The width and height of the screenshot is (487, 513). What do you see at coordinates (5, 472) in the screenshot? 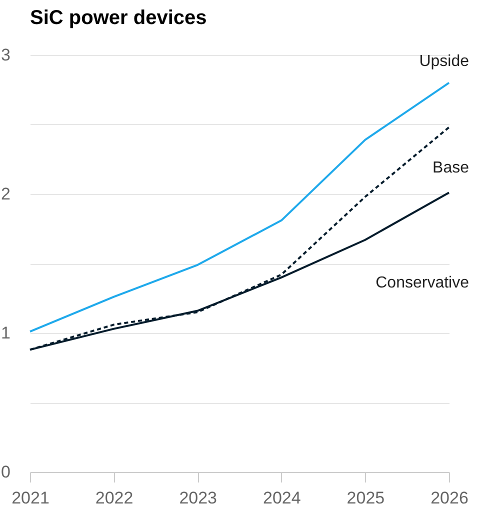
I see `y-tick-label: 0` at bounding box center [5, 472].